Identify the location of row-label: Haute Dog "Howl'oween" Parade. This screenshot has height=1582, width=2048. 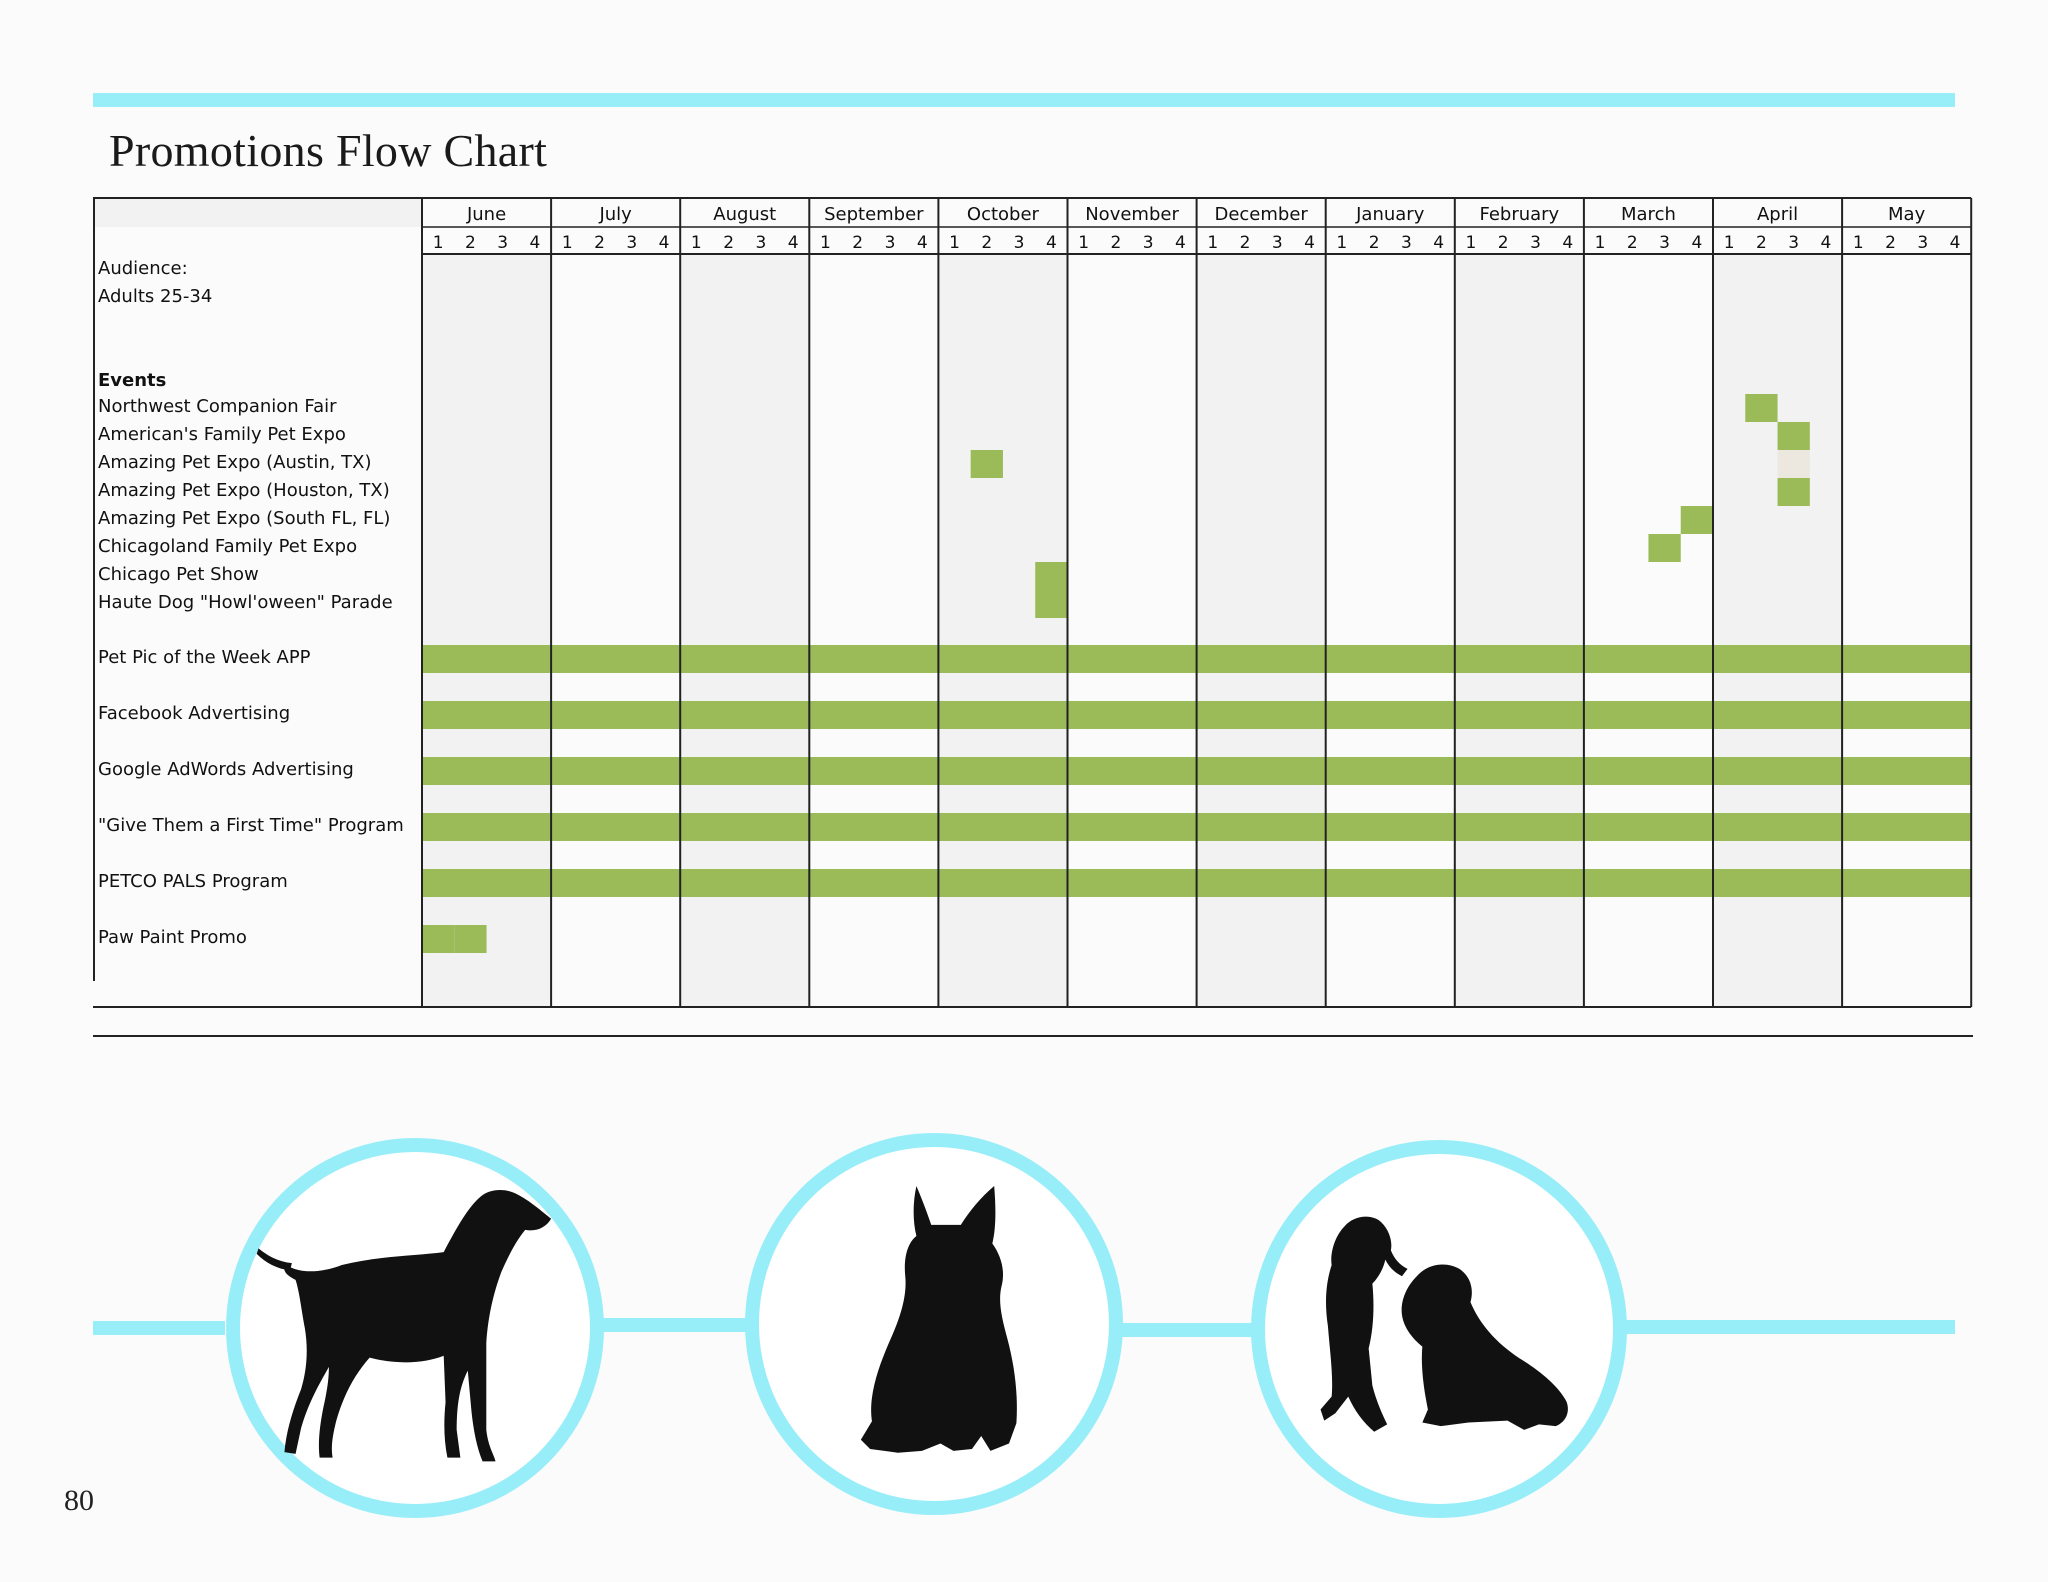
(245, 602).